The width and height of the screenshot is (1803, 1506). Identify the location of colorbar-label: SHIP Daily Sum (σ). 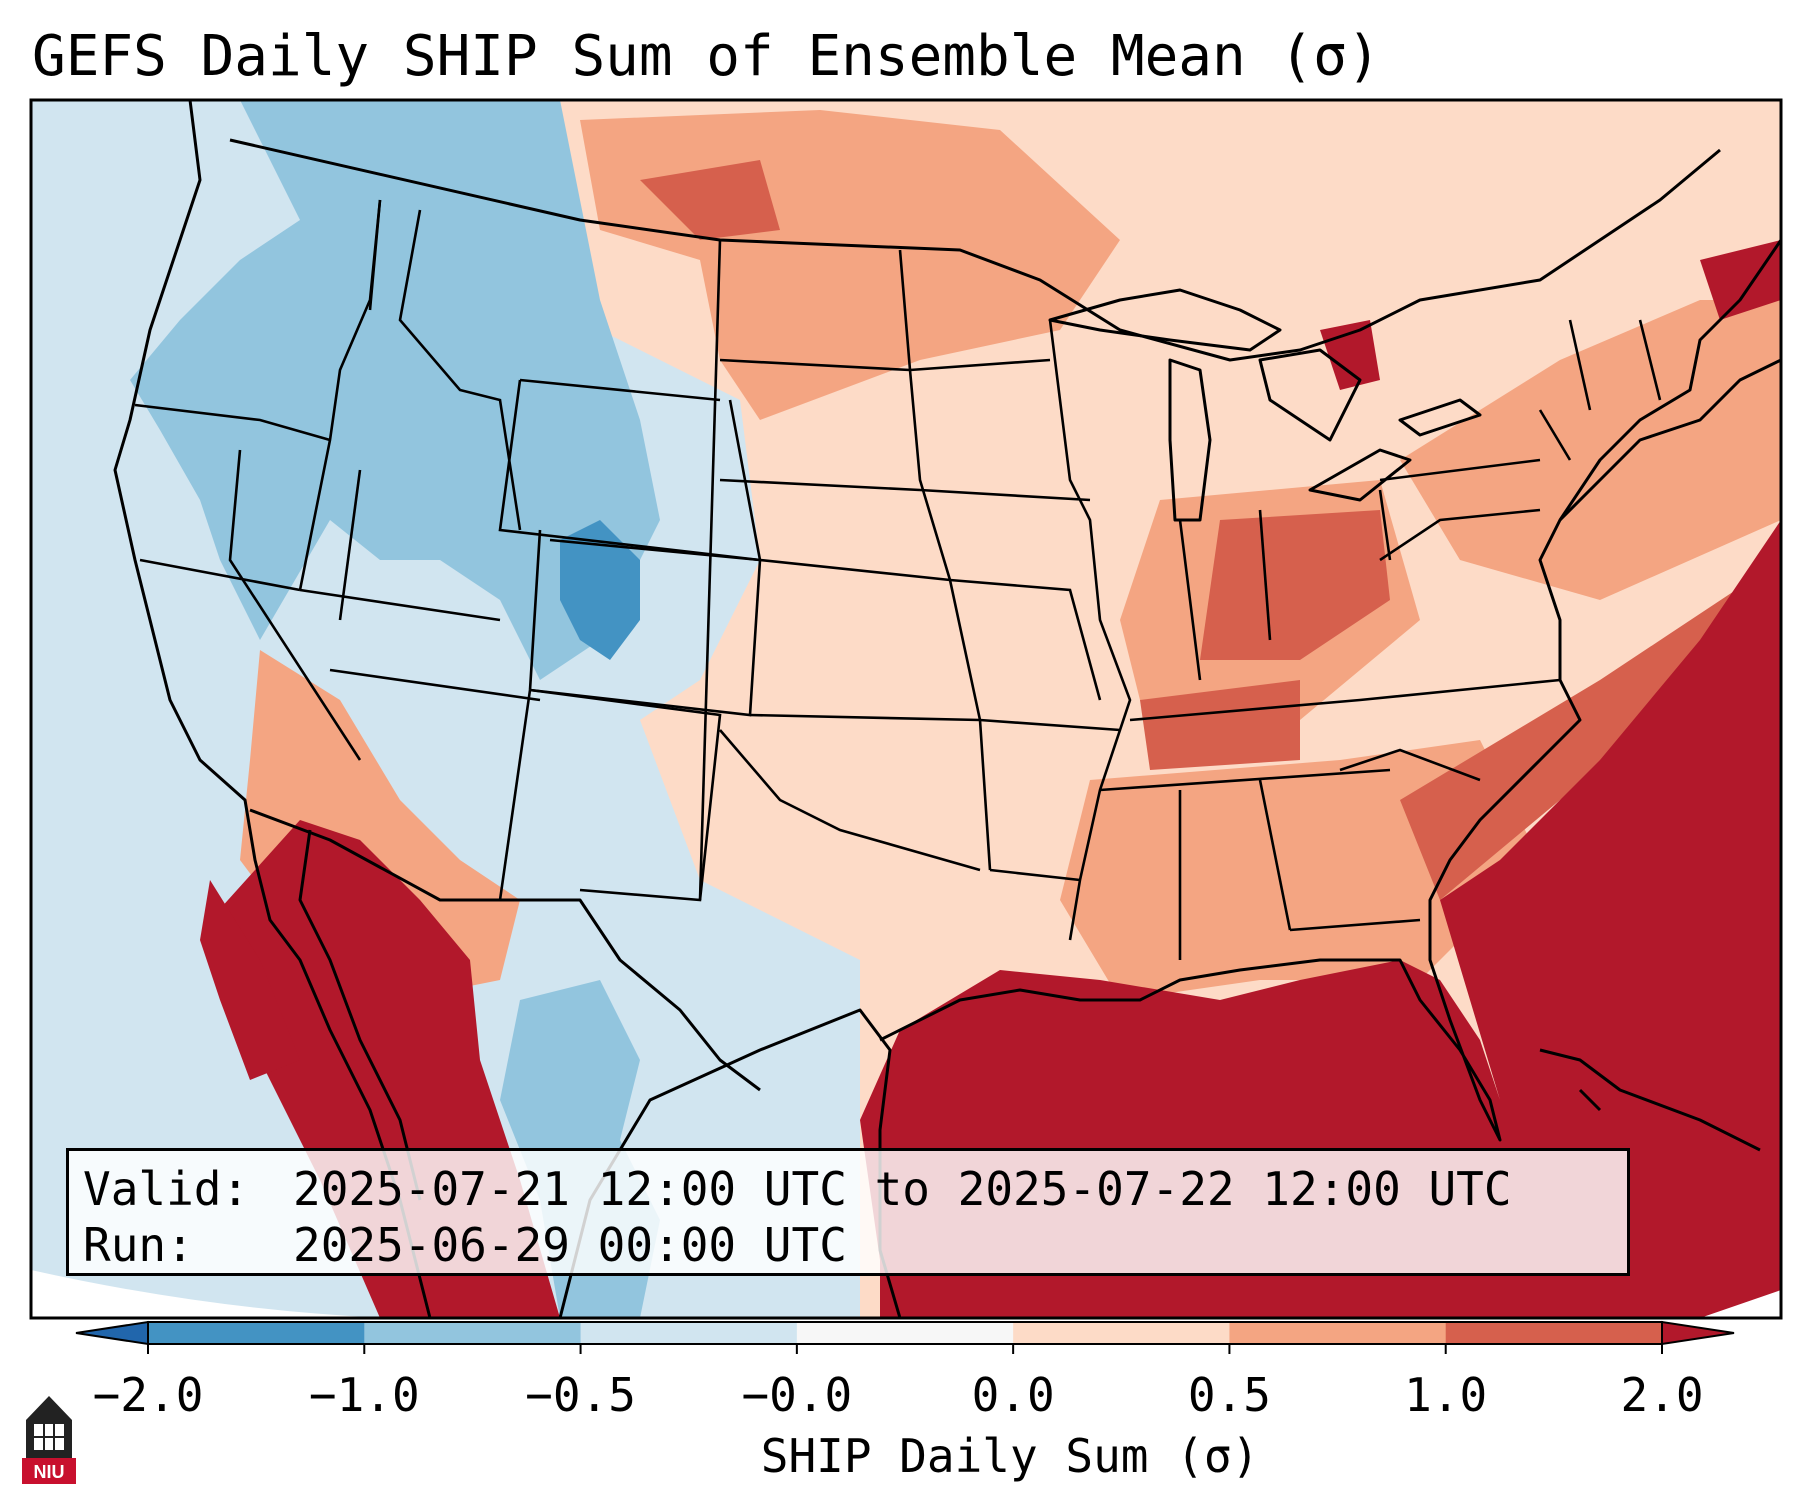
(1010, 1456).